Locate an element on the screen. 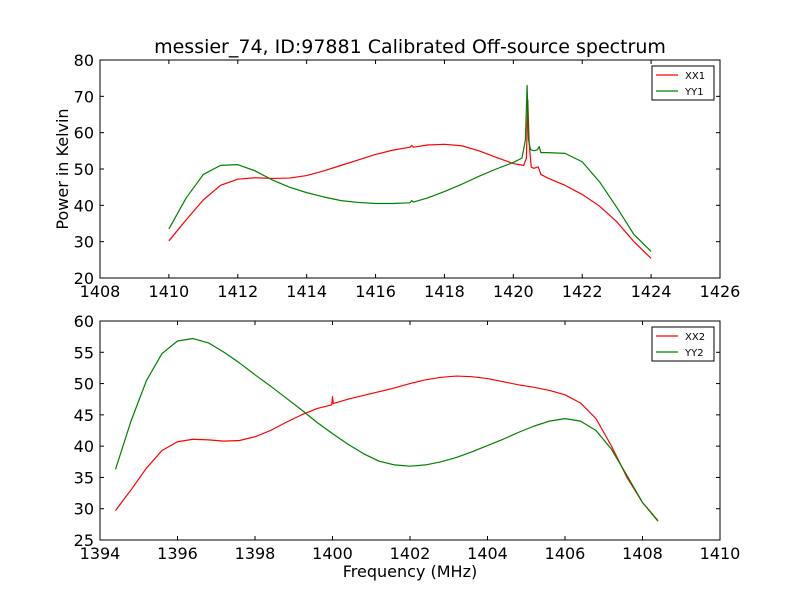  x-tick-label: 1424 is located at coordinates (651, 291).